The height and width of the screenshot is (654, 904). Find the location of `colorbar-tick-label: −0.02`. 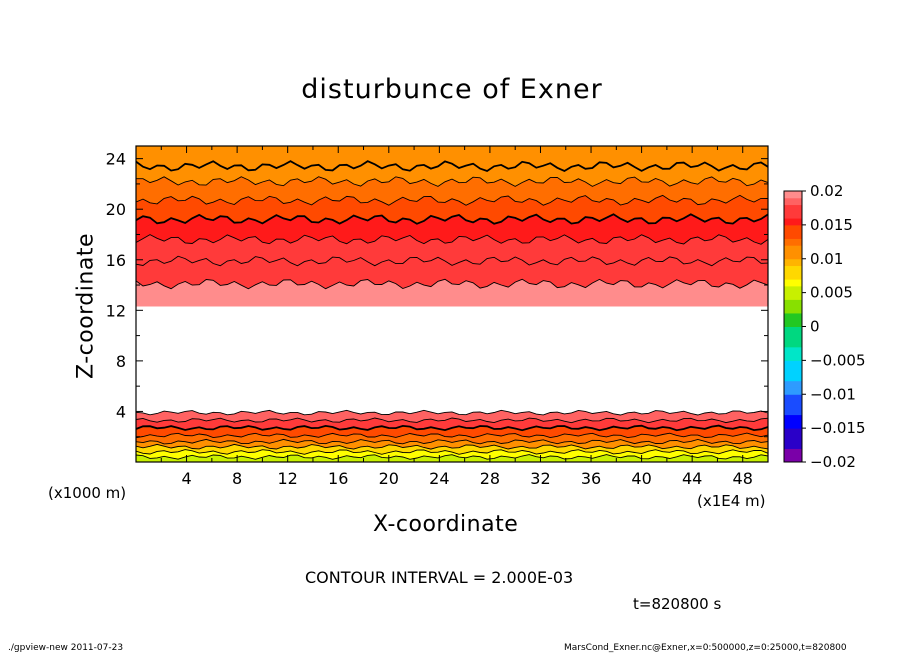

colorbar-tick-label: −0.02 is located at coordinates (833, 462).